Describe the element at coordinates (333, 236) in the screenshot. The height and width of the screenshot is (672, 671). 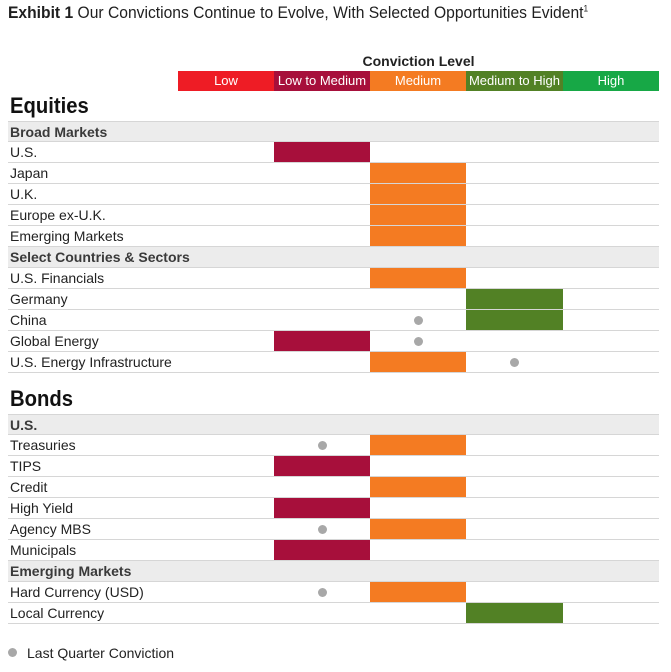
I see `table-row: Emerging Markets` at that location.